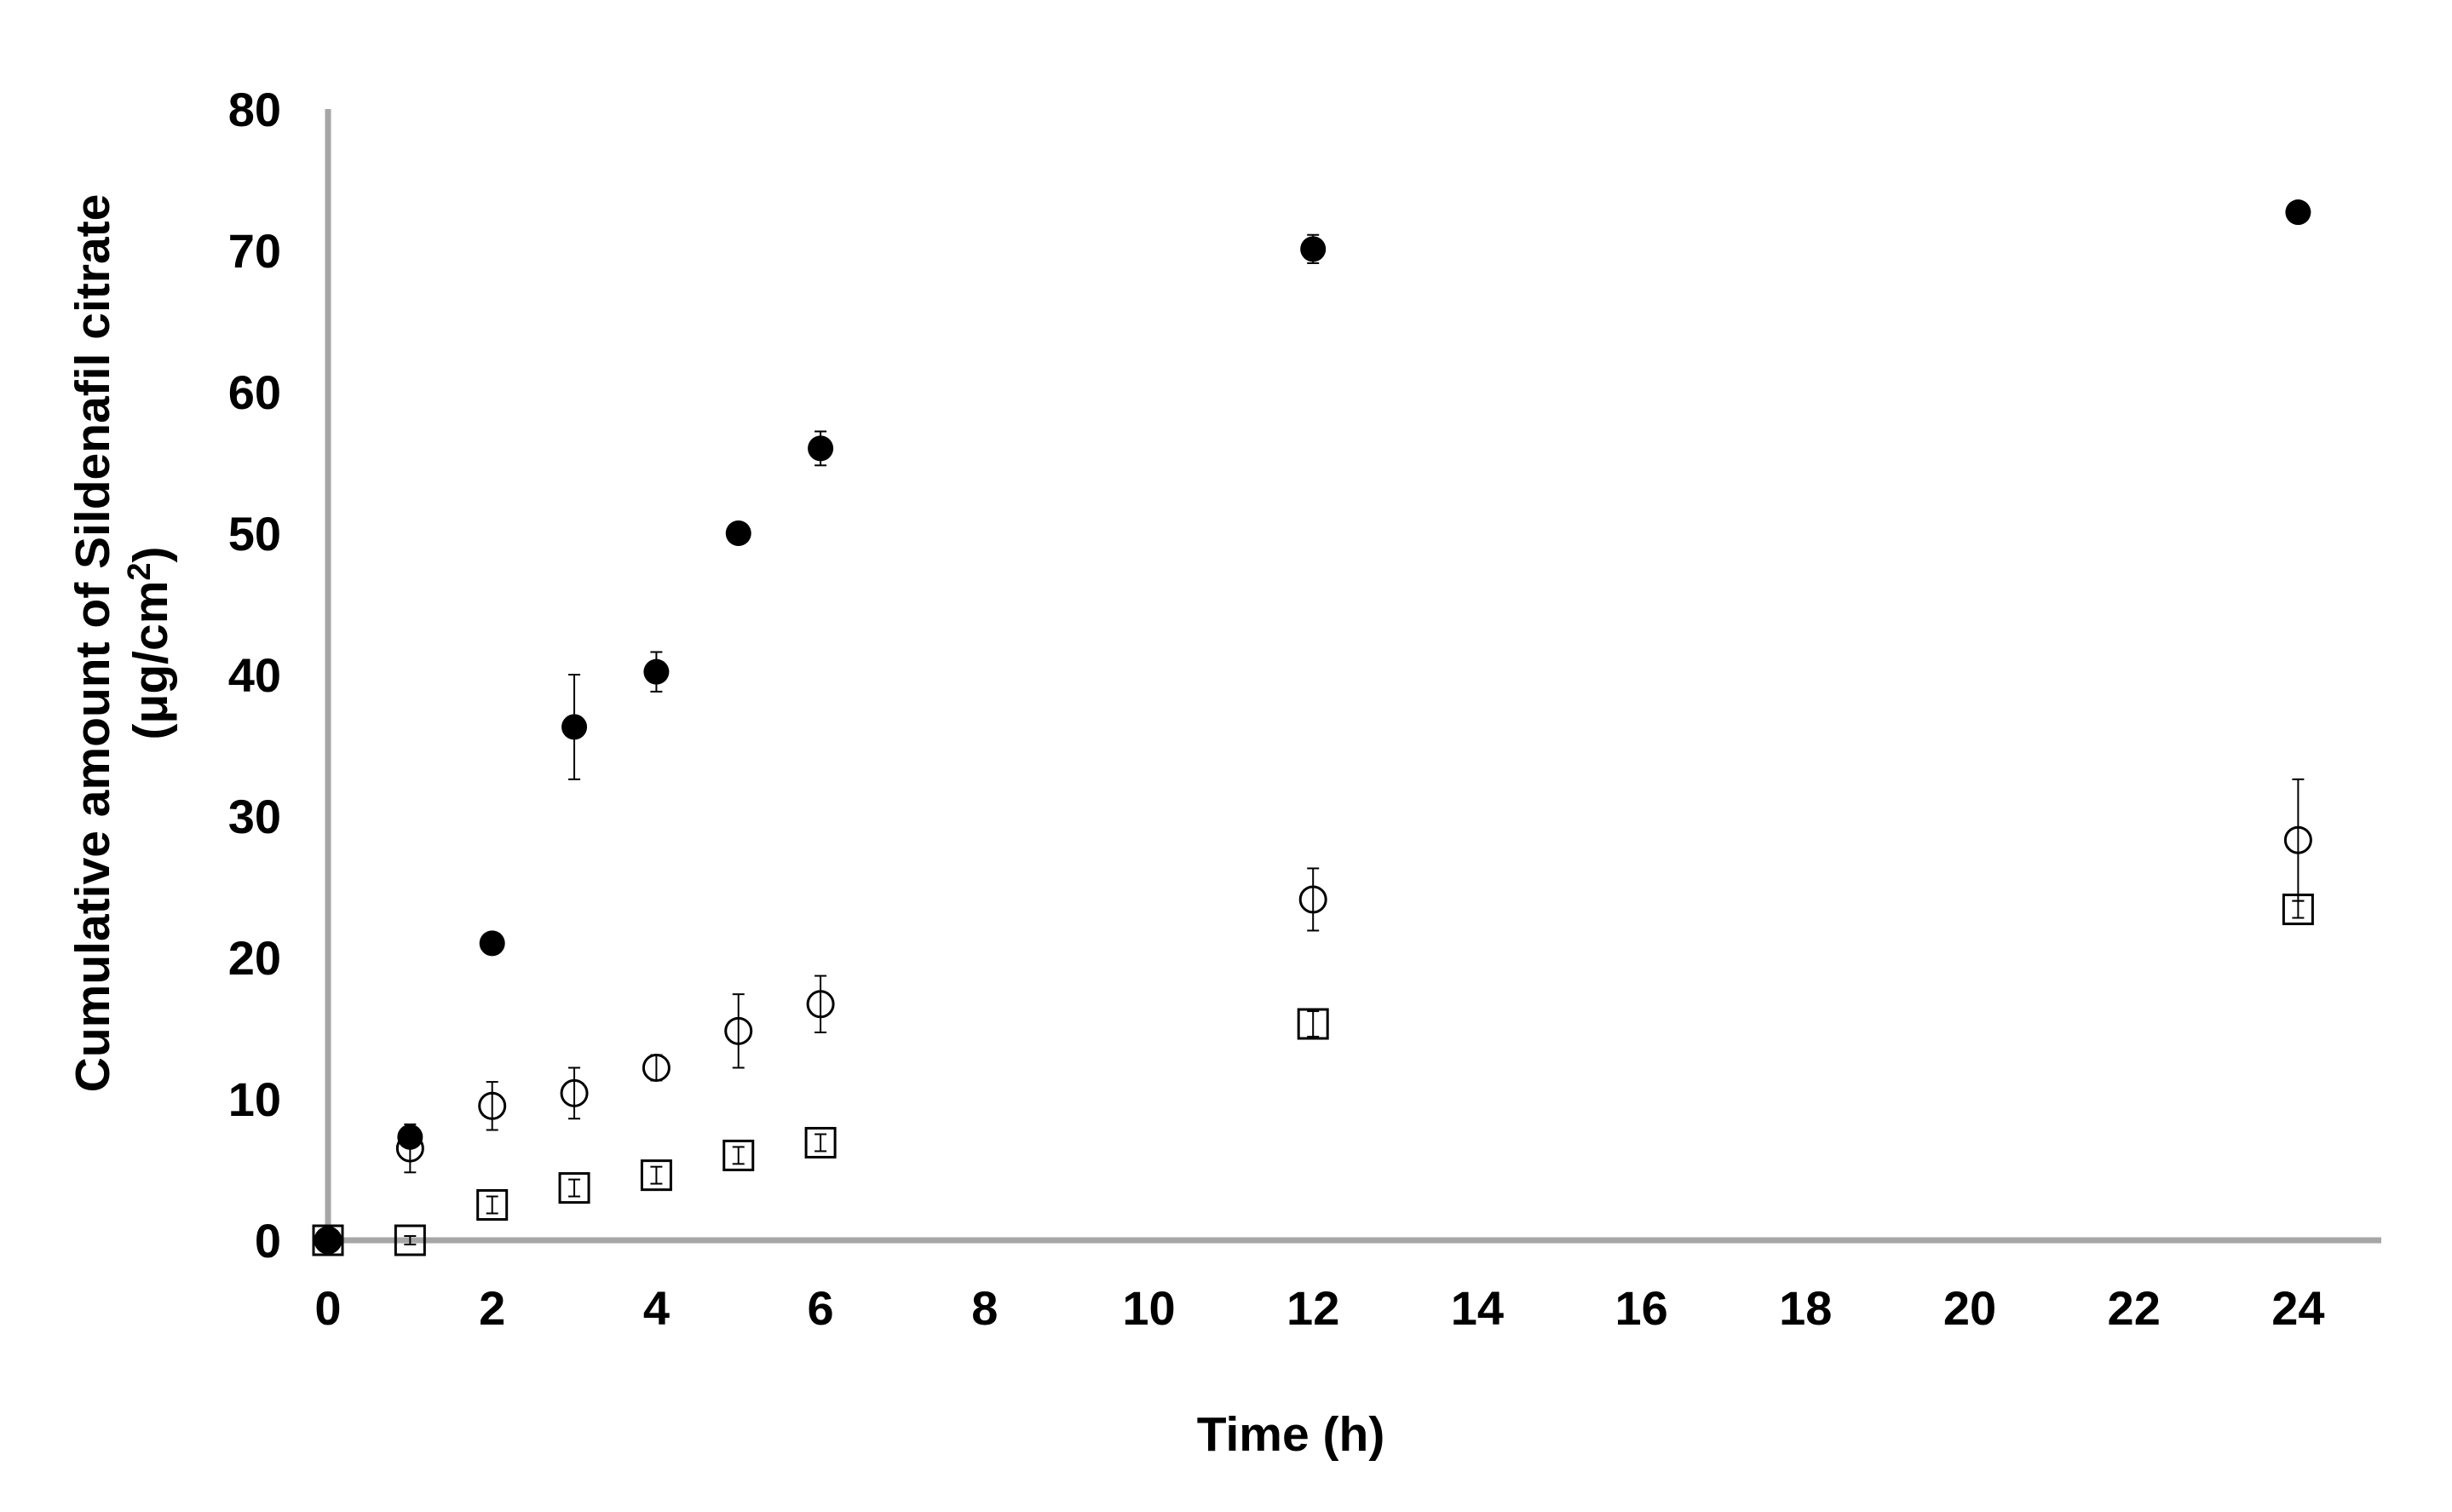  Describe the element at coordinates (492, 1308) in the screenshot. I see `x-tick-label: 2` at that location.